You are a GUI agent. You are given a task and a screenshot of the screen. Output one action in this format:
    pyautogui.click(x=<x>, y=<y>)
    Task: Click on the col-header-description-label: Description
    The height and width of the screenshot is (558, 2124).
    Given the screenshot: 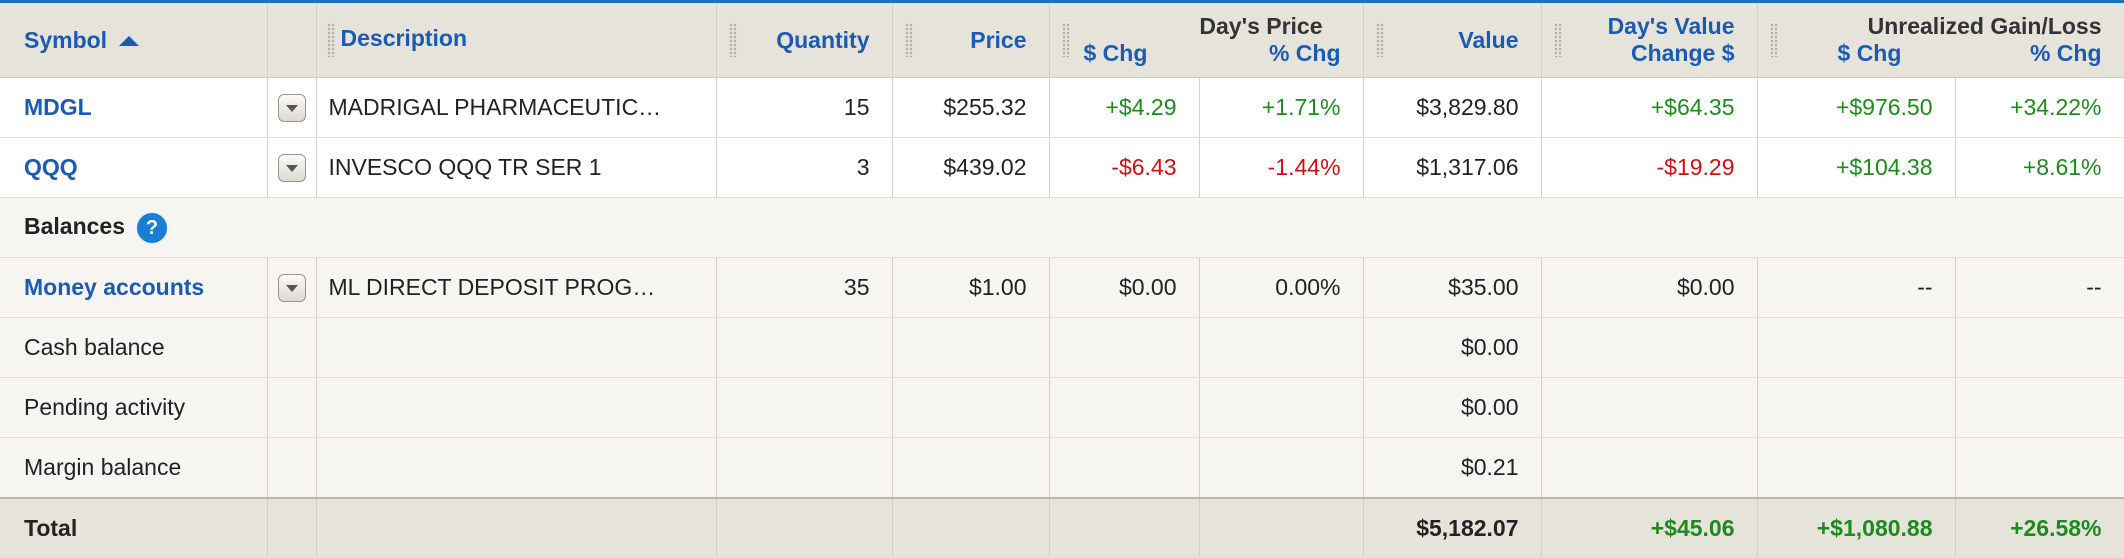 What is the action you would take?
    pyautogui.click(x=404, y=38)
    